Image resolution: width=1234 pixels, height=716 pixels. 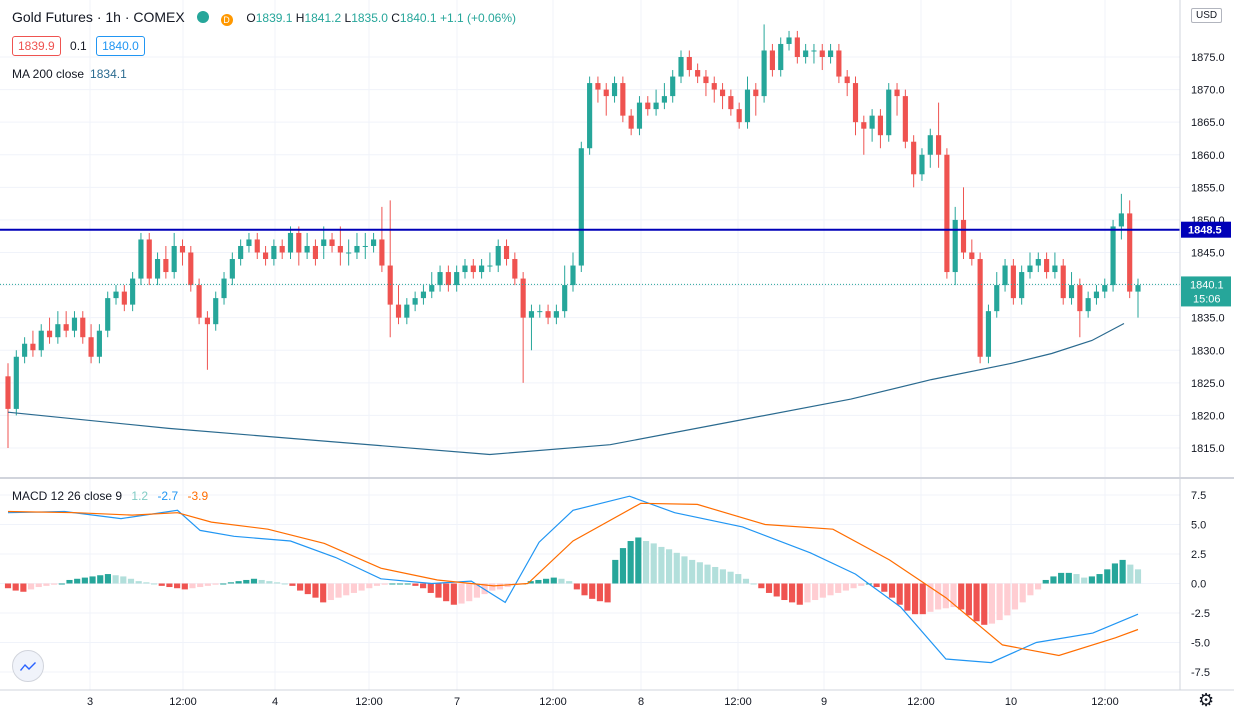 I want to click on countdown-label: 15:06, so click(x=1207, y=299).